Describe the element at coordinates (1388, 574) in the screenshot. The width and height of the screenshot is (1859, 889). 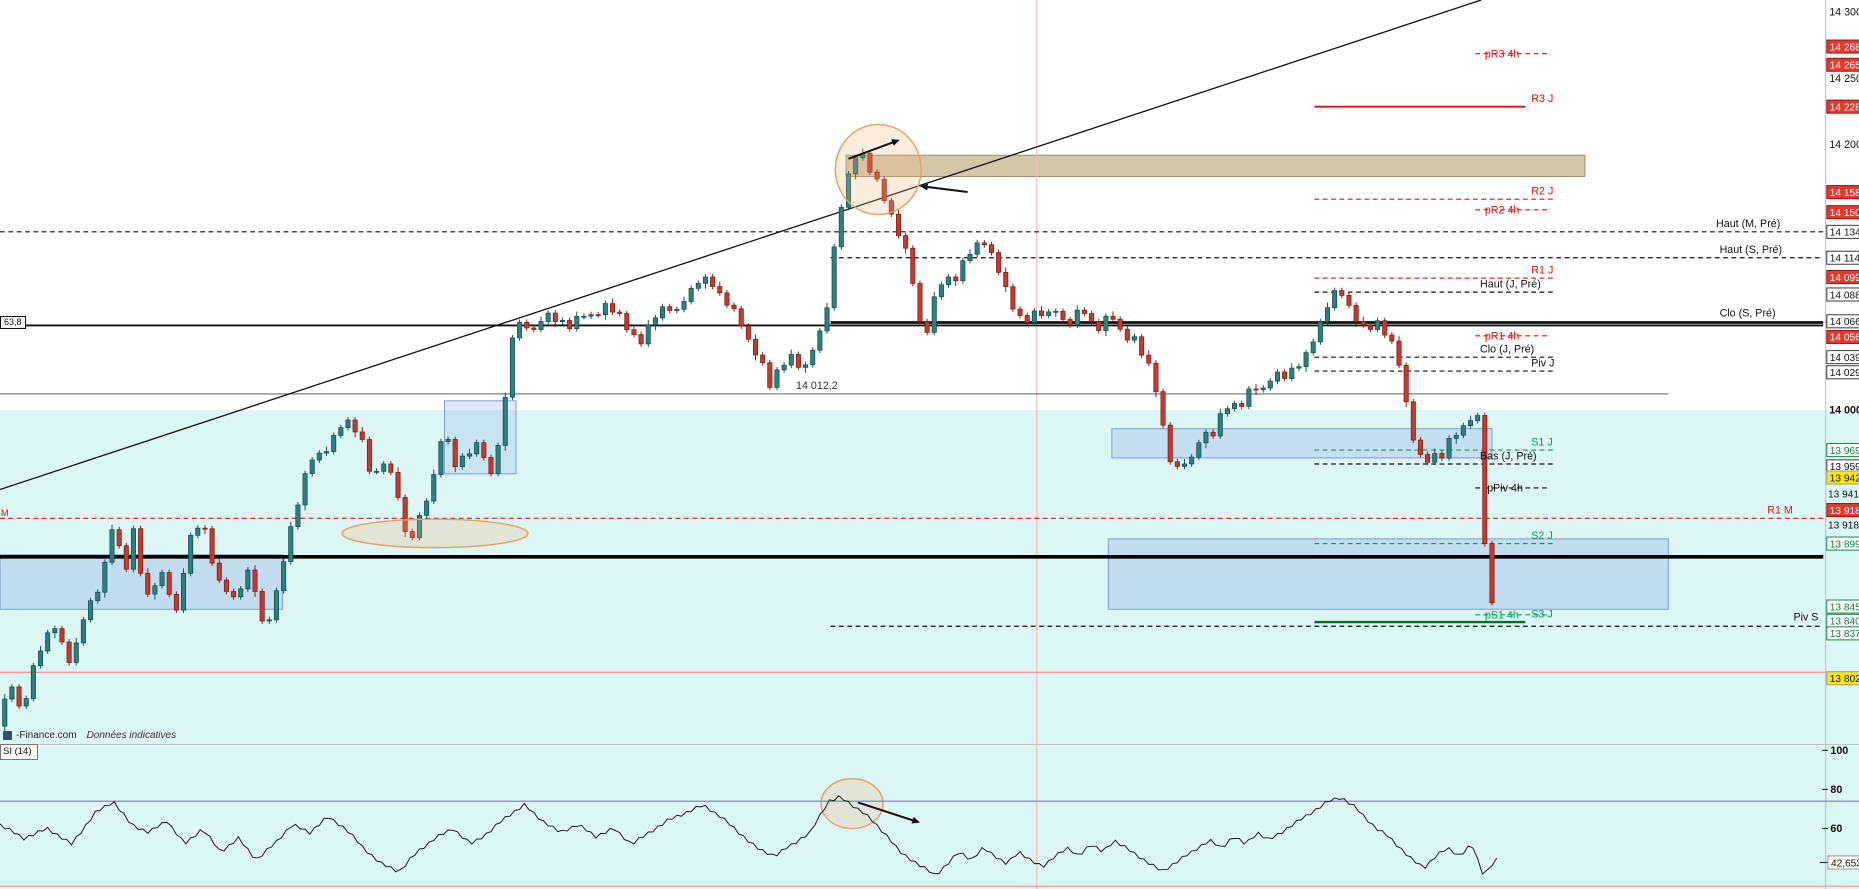
I see `demand-zone-lower` at that location.